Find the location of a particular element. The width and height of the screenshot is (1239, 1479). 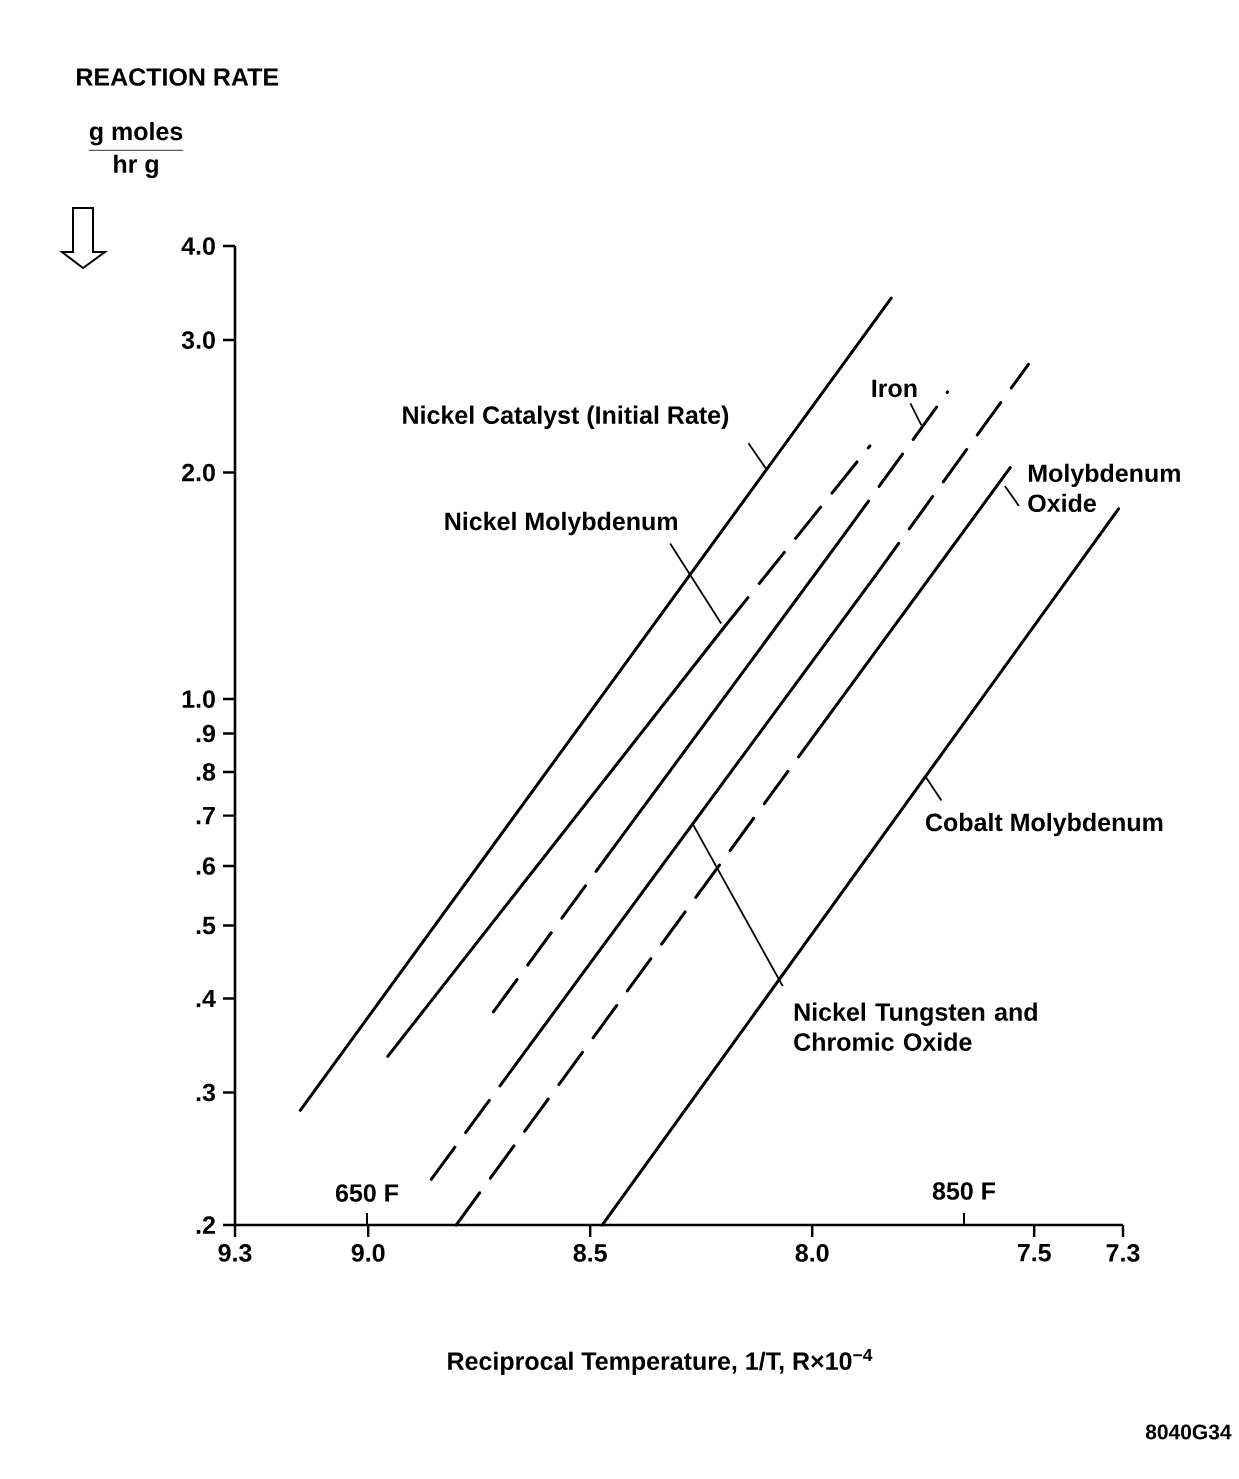

x-tick-label: 9.0 is located at coordinates (368, 1253).